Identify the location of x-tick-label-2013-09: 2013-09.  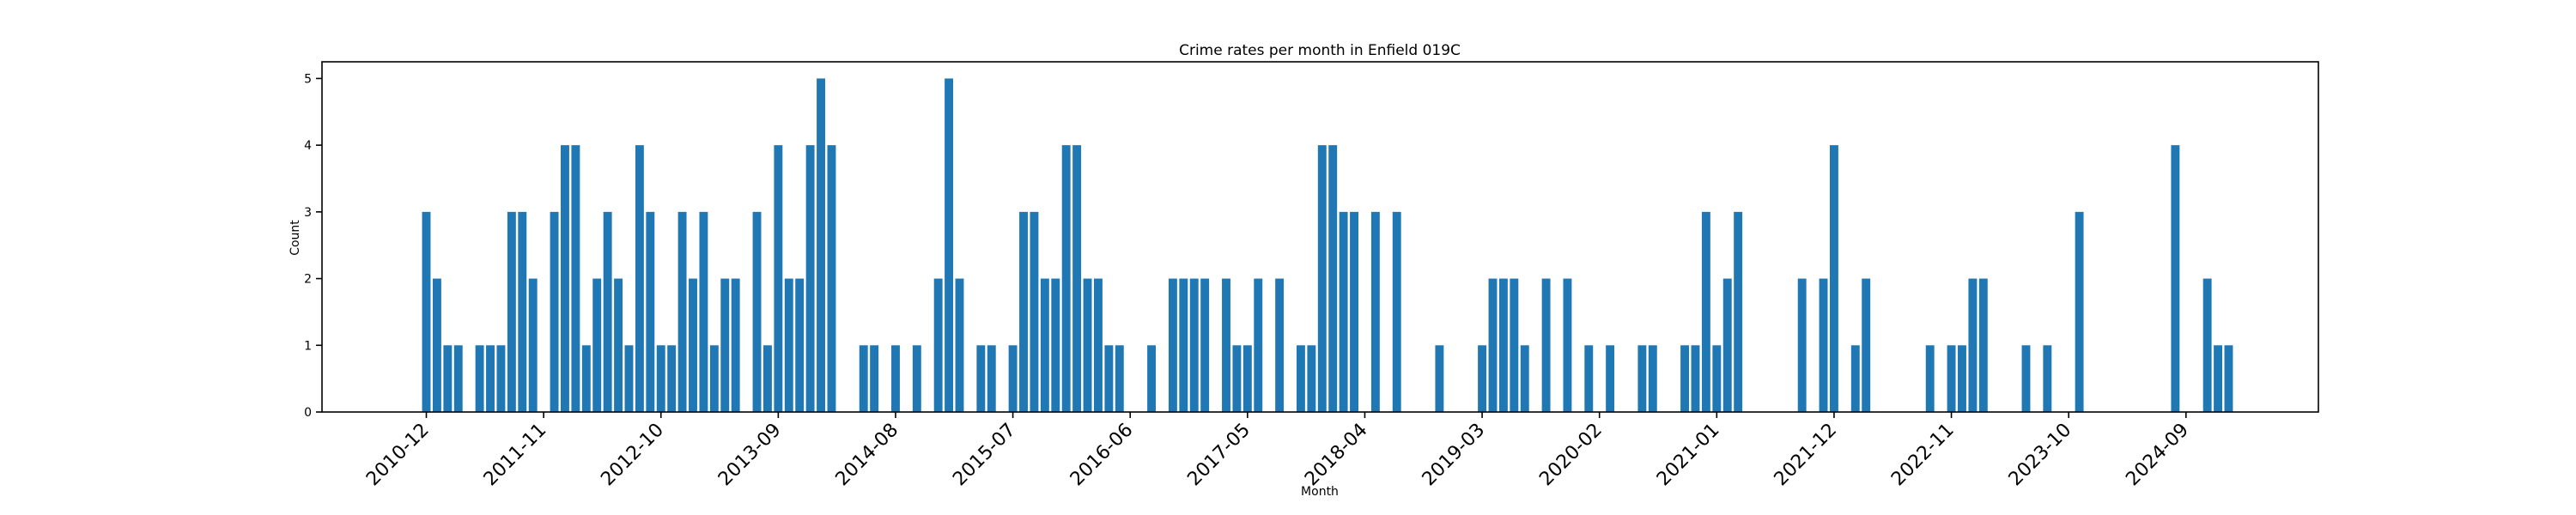
(750, 455).